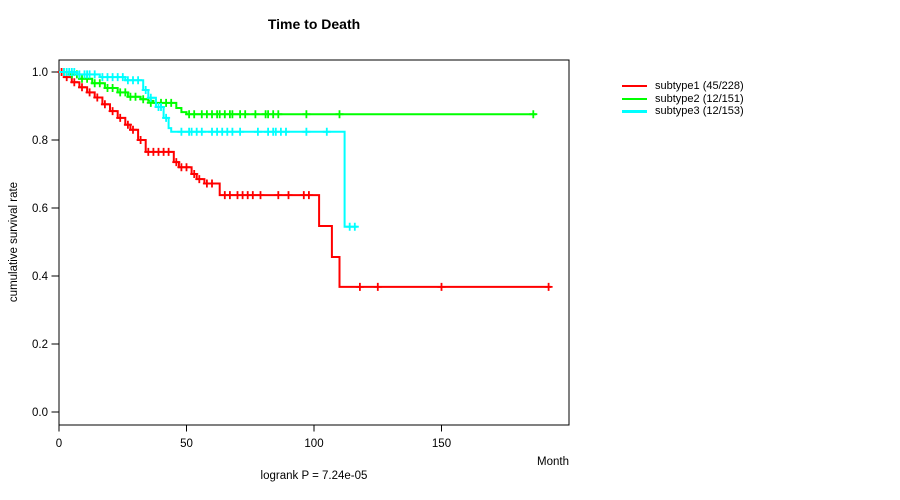  Describe the element at coordinates (553, 462) in the screenshot. I see `x-axis-label: Month` at that location.